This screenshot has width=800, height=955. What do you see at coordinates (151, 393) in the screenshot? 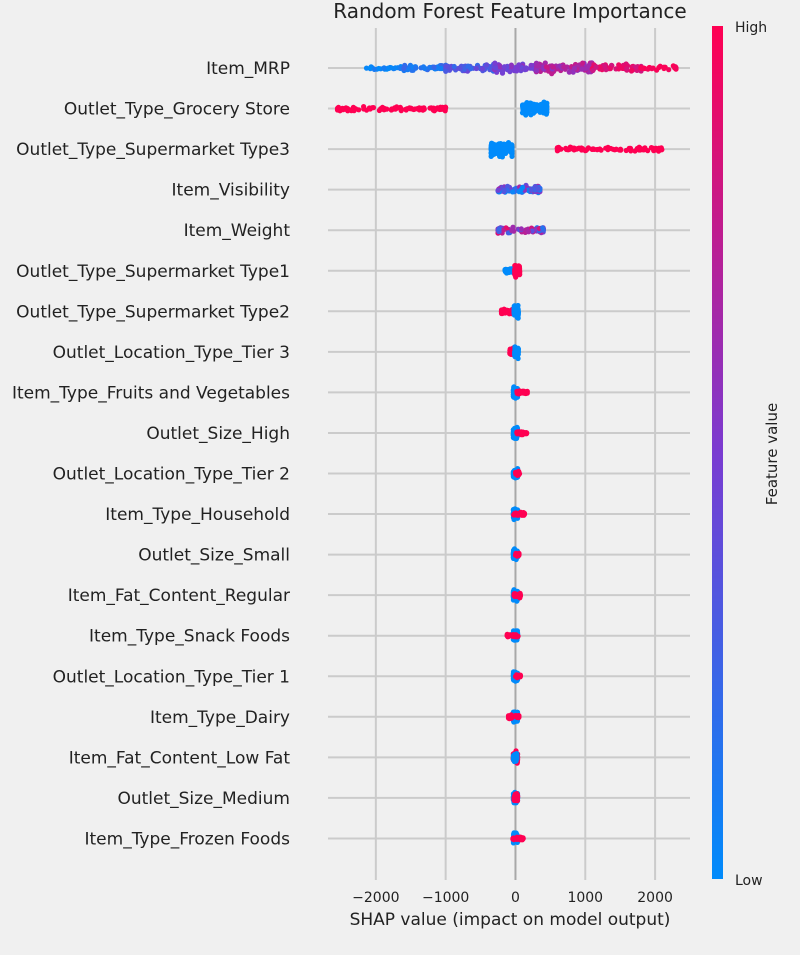
I see `feature-label: Item_Type_Fruits and Vegetables` at bounding box center [151, 393].